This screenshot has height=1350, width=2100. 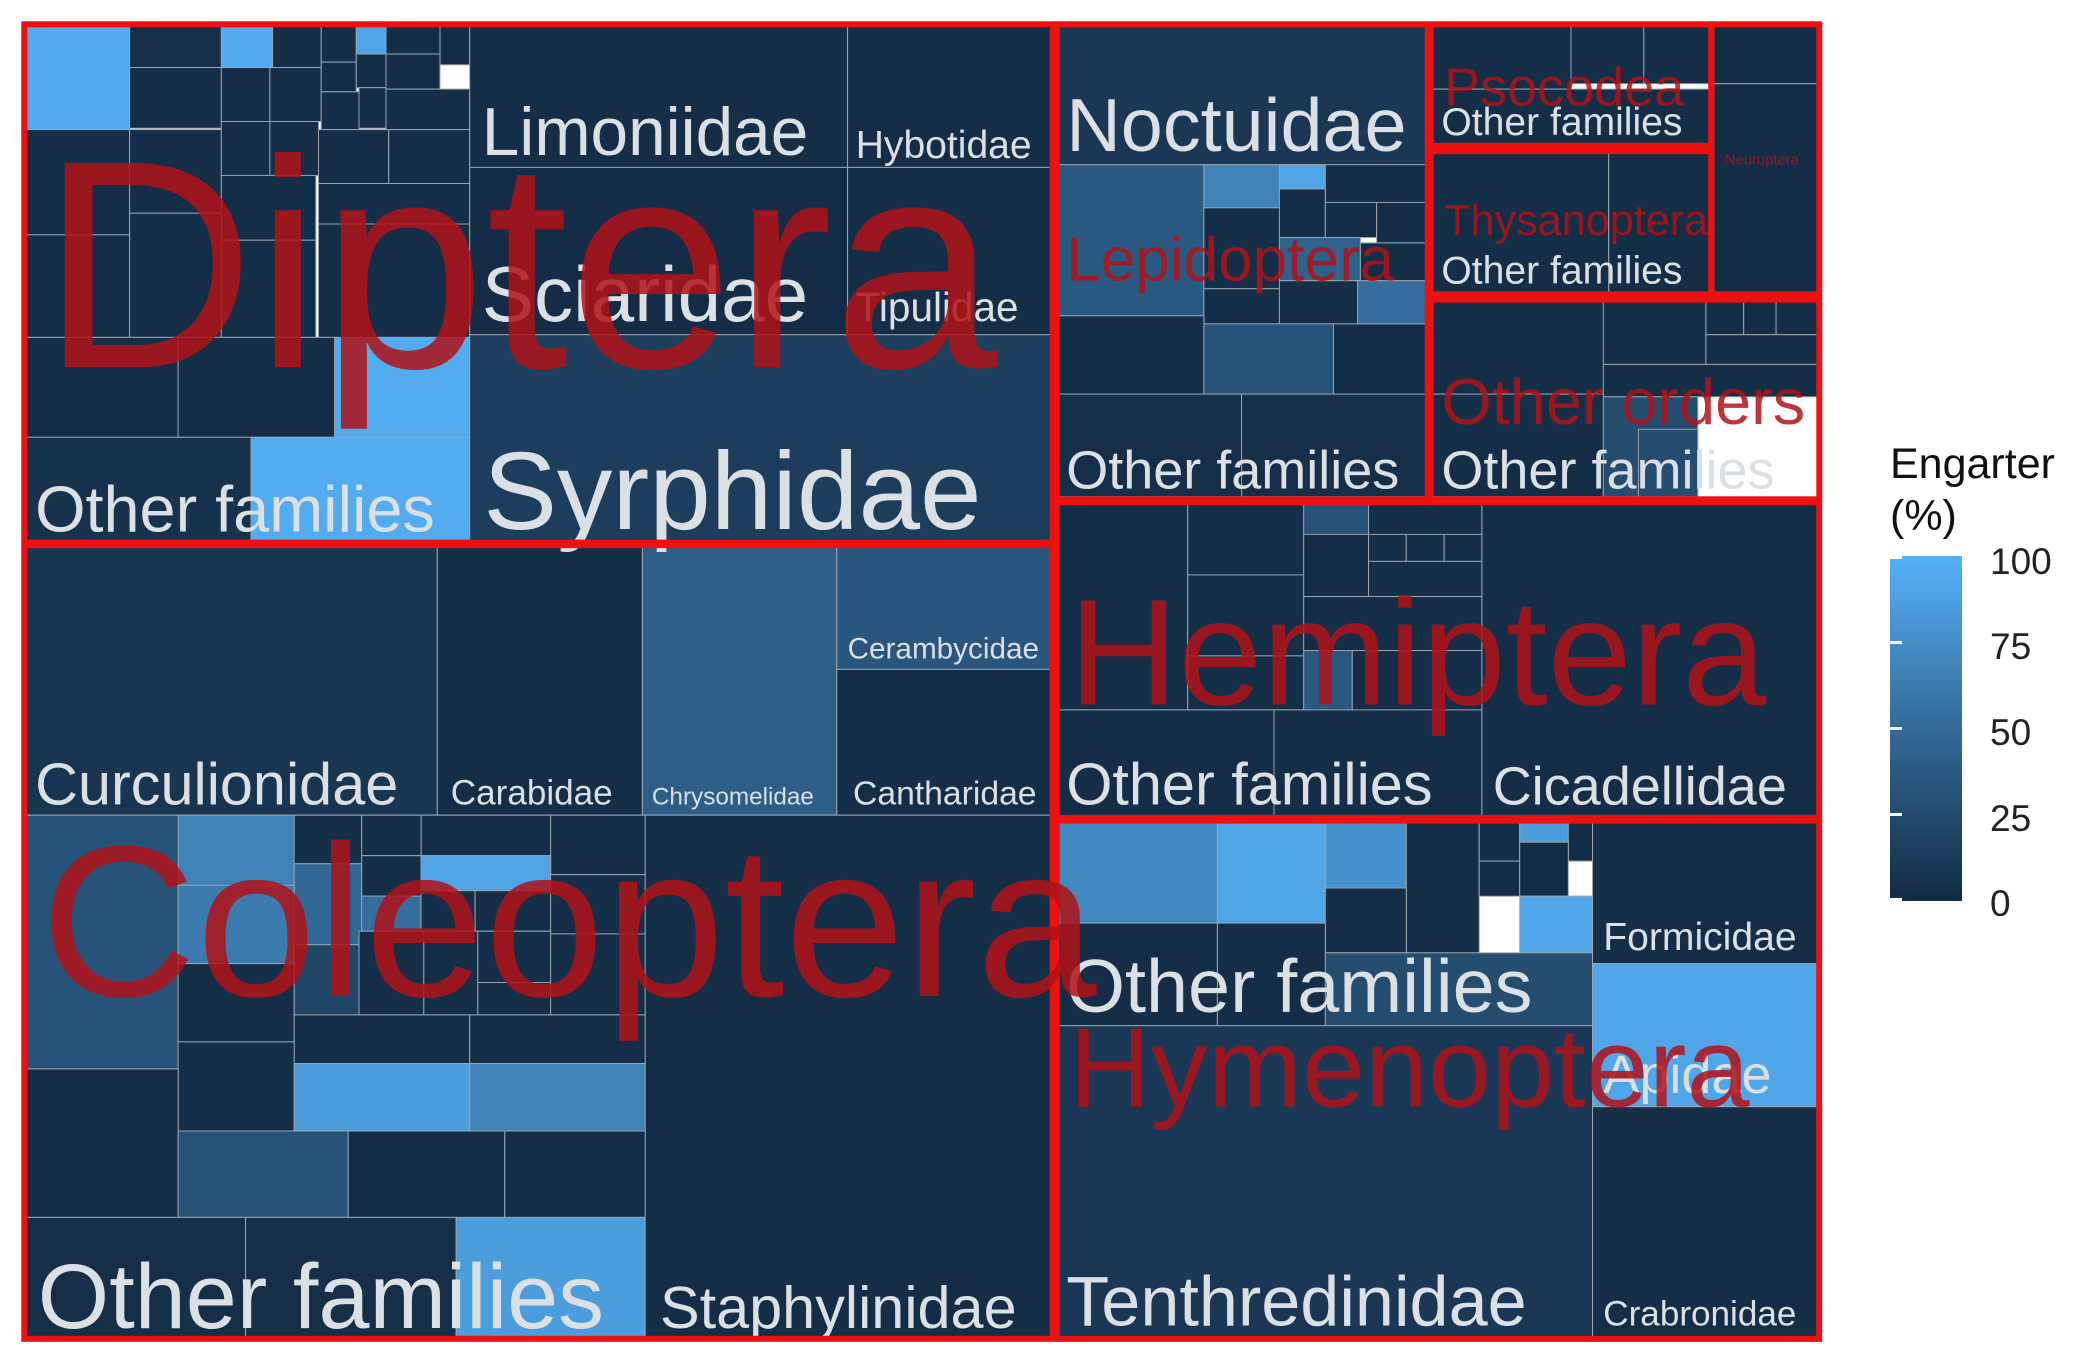 What do you see at coordinates (1706, 892) in the screenshot?
I see `formicidae-cell` at bounding box center [1706, 892].